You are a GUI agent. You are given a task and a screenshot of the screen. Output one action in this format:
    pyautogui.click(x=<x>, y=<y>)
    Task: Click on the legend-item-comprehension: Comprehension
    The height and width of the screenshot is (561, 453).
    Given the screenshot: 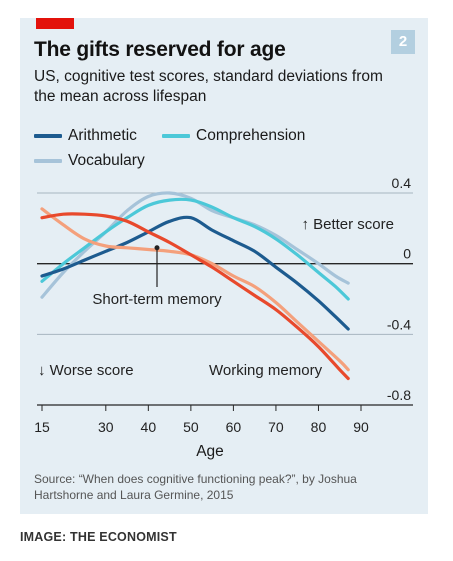 What is the action you would take?
    pyautogui.click(x=233, y=136)
    